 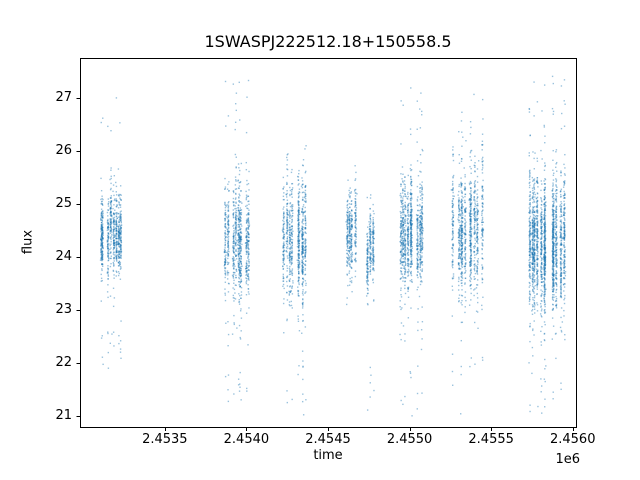 What do you see at coordinates (328, 439) in the screenshot?
I see `x-tick-label: 2.4545` at bounding box center [328, 439].